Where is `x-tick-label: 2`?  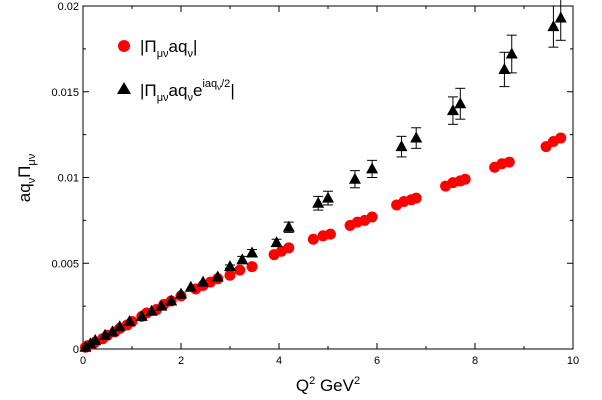
x-tick-label: 2 is located at coordinates (181, 361).